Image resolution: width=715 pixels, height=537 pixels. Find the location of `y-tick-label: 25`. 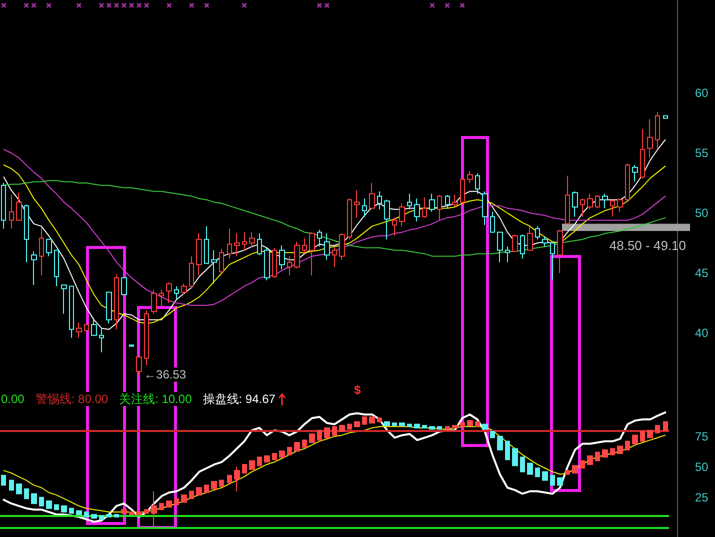

y-tick-label: 25 is located at coordinates (702, 497).